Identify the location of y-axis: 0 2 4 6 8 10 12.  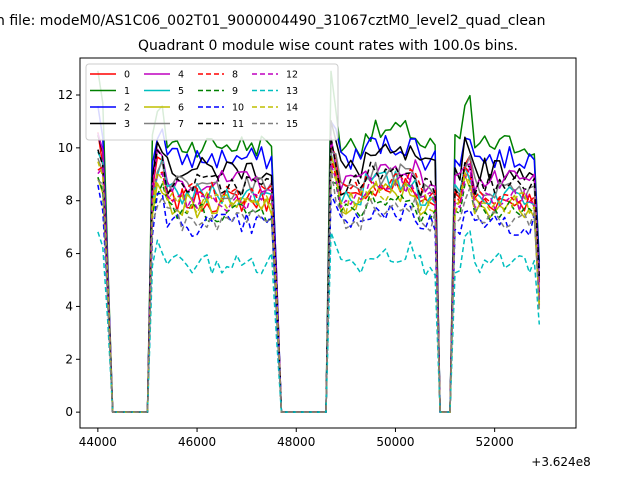
(69, 253).